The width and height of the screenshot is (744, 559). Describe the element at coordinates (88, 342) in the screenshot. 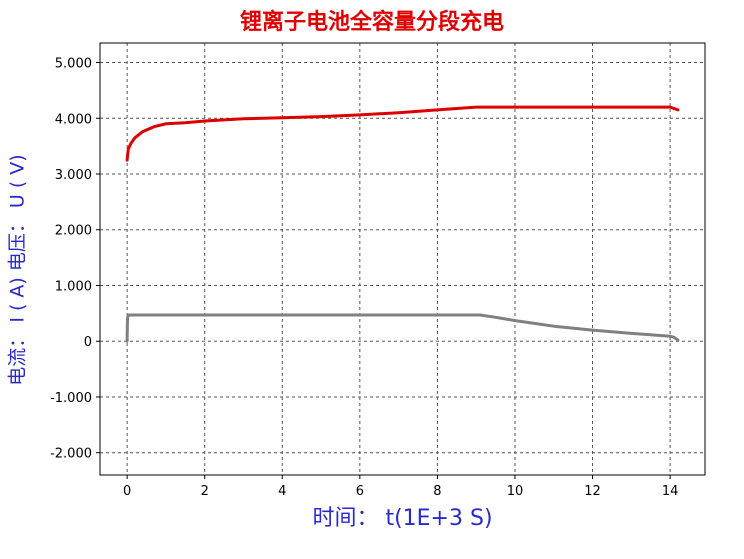

I see `y-tick-label: 0` at that location.